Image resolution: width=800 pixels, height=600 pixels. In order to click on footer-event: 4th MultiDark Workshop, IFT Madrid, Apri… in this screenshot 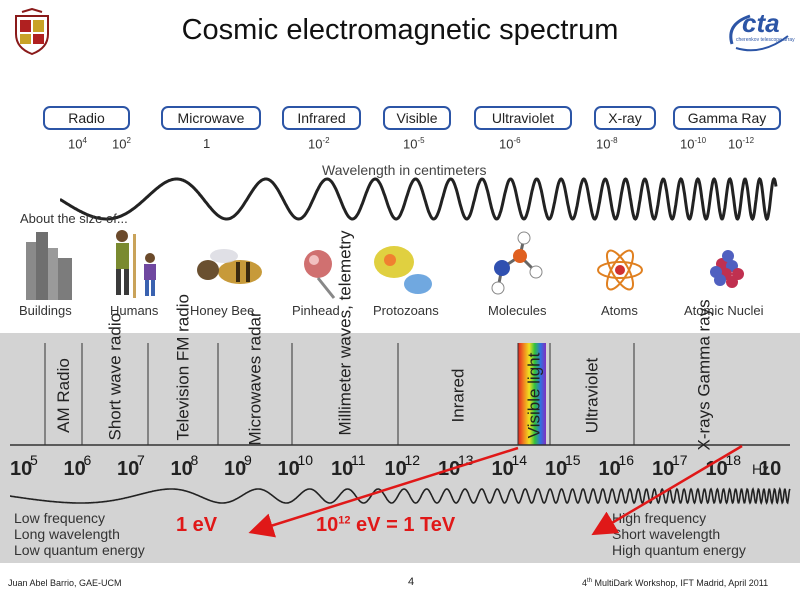, I will do `click(675, 583)`.